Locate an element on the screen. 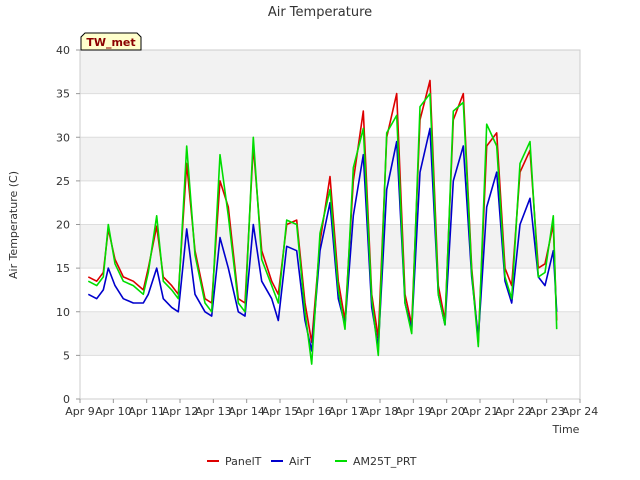  y-tick-label: 15 is located at coordinates (63, 268).